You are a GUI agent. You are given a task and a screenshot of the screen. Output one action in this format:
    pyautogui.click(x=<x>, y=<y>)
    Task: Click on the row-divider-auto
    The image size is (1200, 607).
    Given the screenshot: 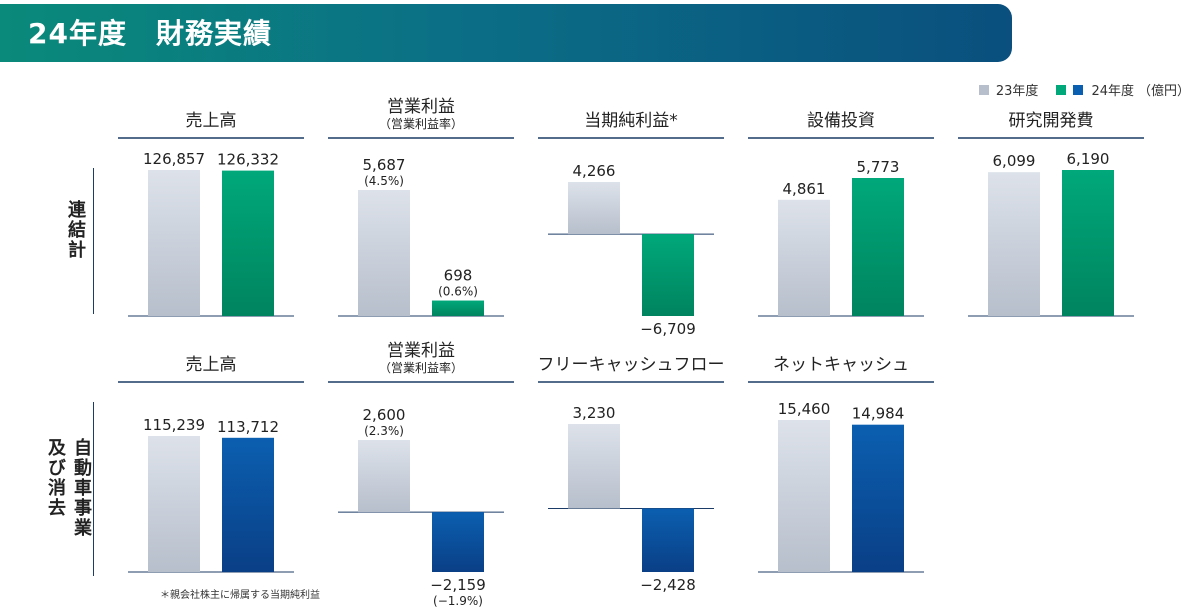 What is the action you would take?
    pyautogui.click(x=93, y=489)
    